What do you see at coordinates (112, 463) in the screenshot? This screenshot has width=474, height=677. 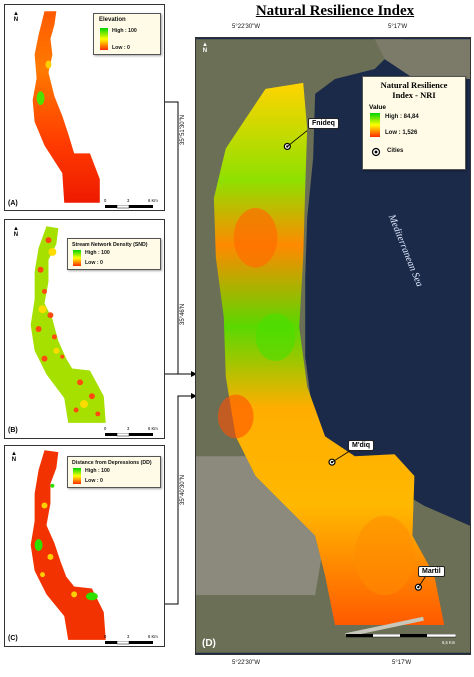 I see `legend-title: Distance from Depressions (DD)` at bounding box center [112, 463].